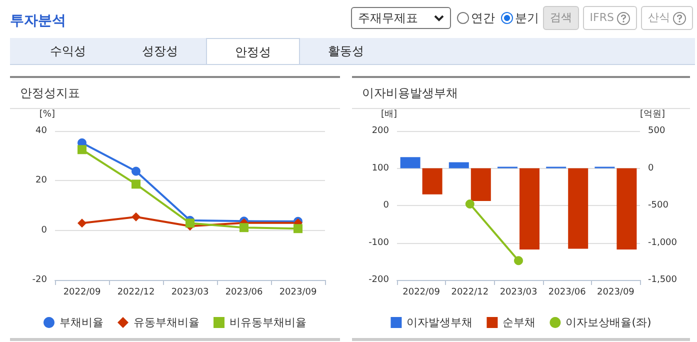 This screenshot has height=342, width=697. What do you see at coordinates (175, 93) in the screenshot?
I see `chart-title: 안정성지표` at bounding box center [175, 93].